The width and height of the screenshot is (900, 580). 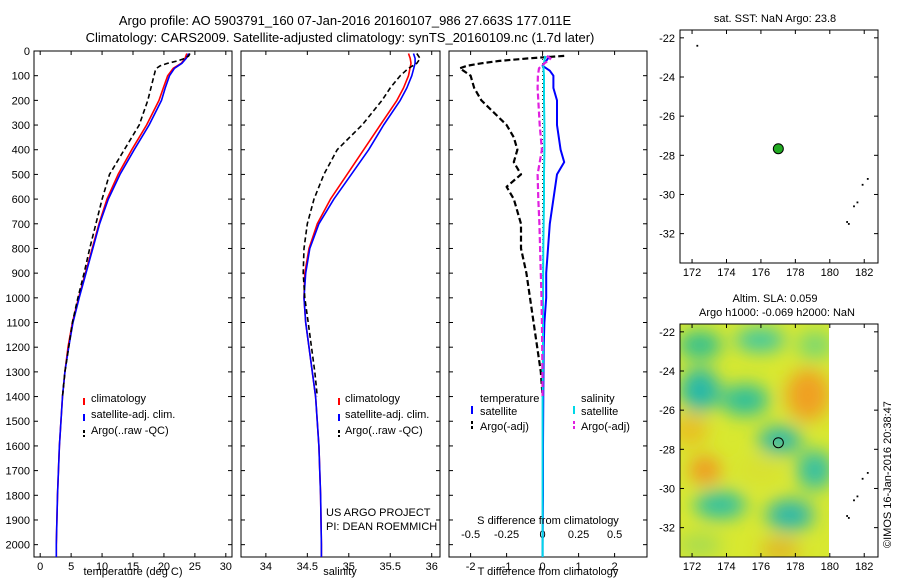 I want to click on x-tick-label: 34.5, so click(x=307, y=567).